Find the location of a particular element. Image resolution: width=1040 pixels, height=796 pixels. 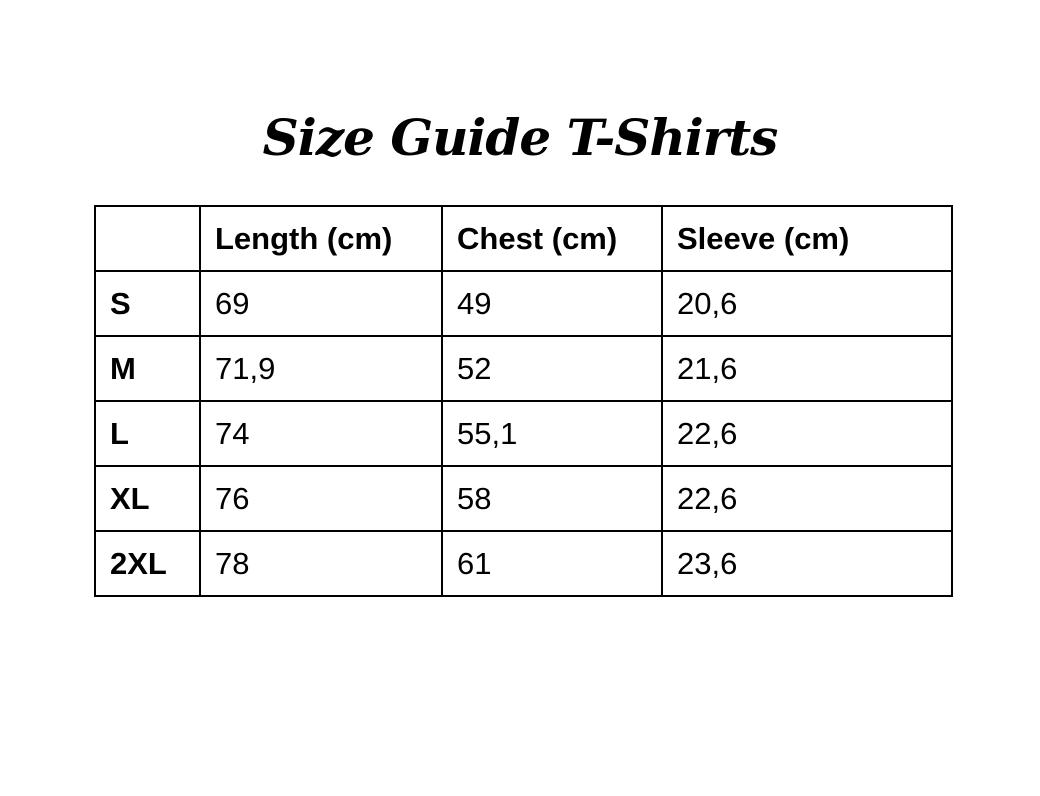

table-cell: 69 is located at coordinates (321, 303).